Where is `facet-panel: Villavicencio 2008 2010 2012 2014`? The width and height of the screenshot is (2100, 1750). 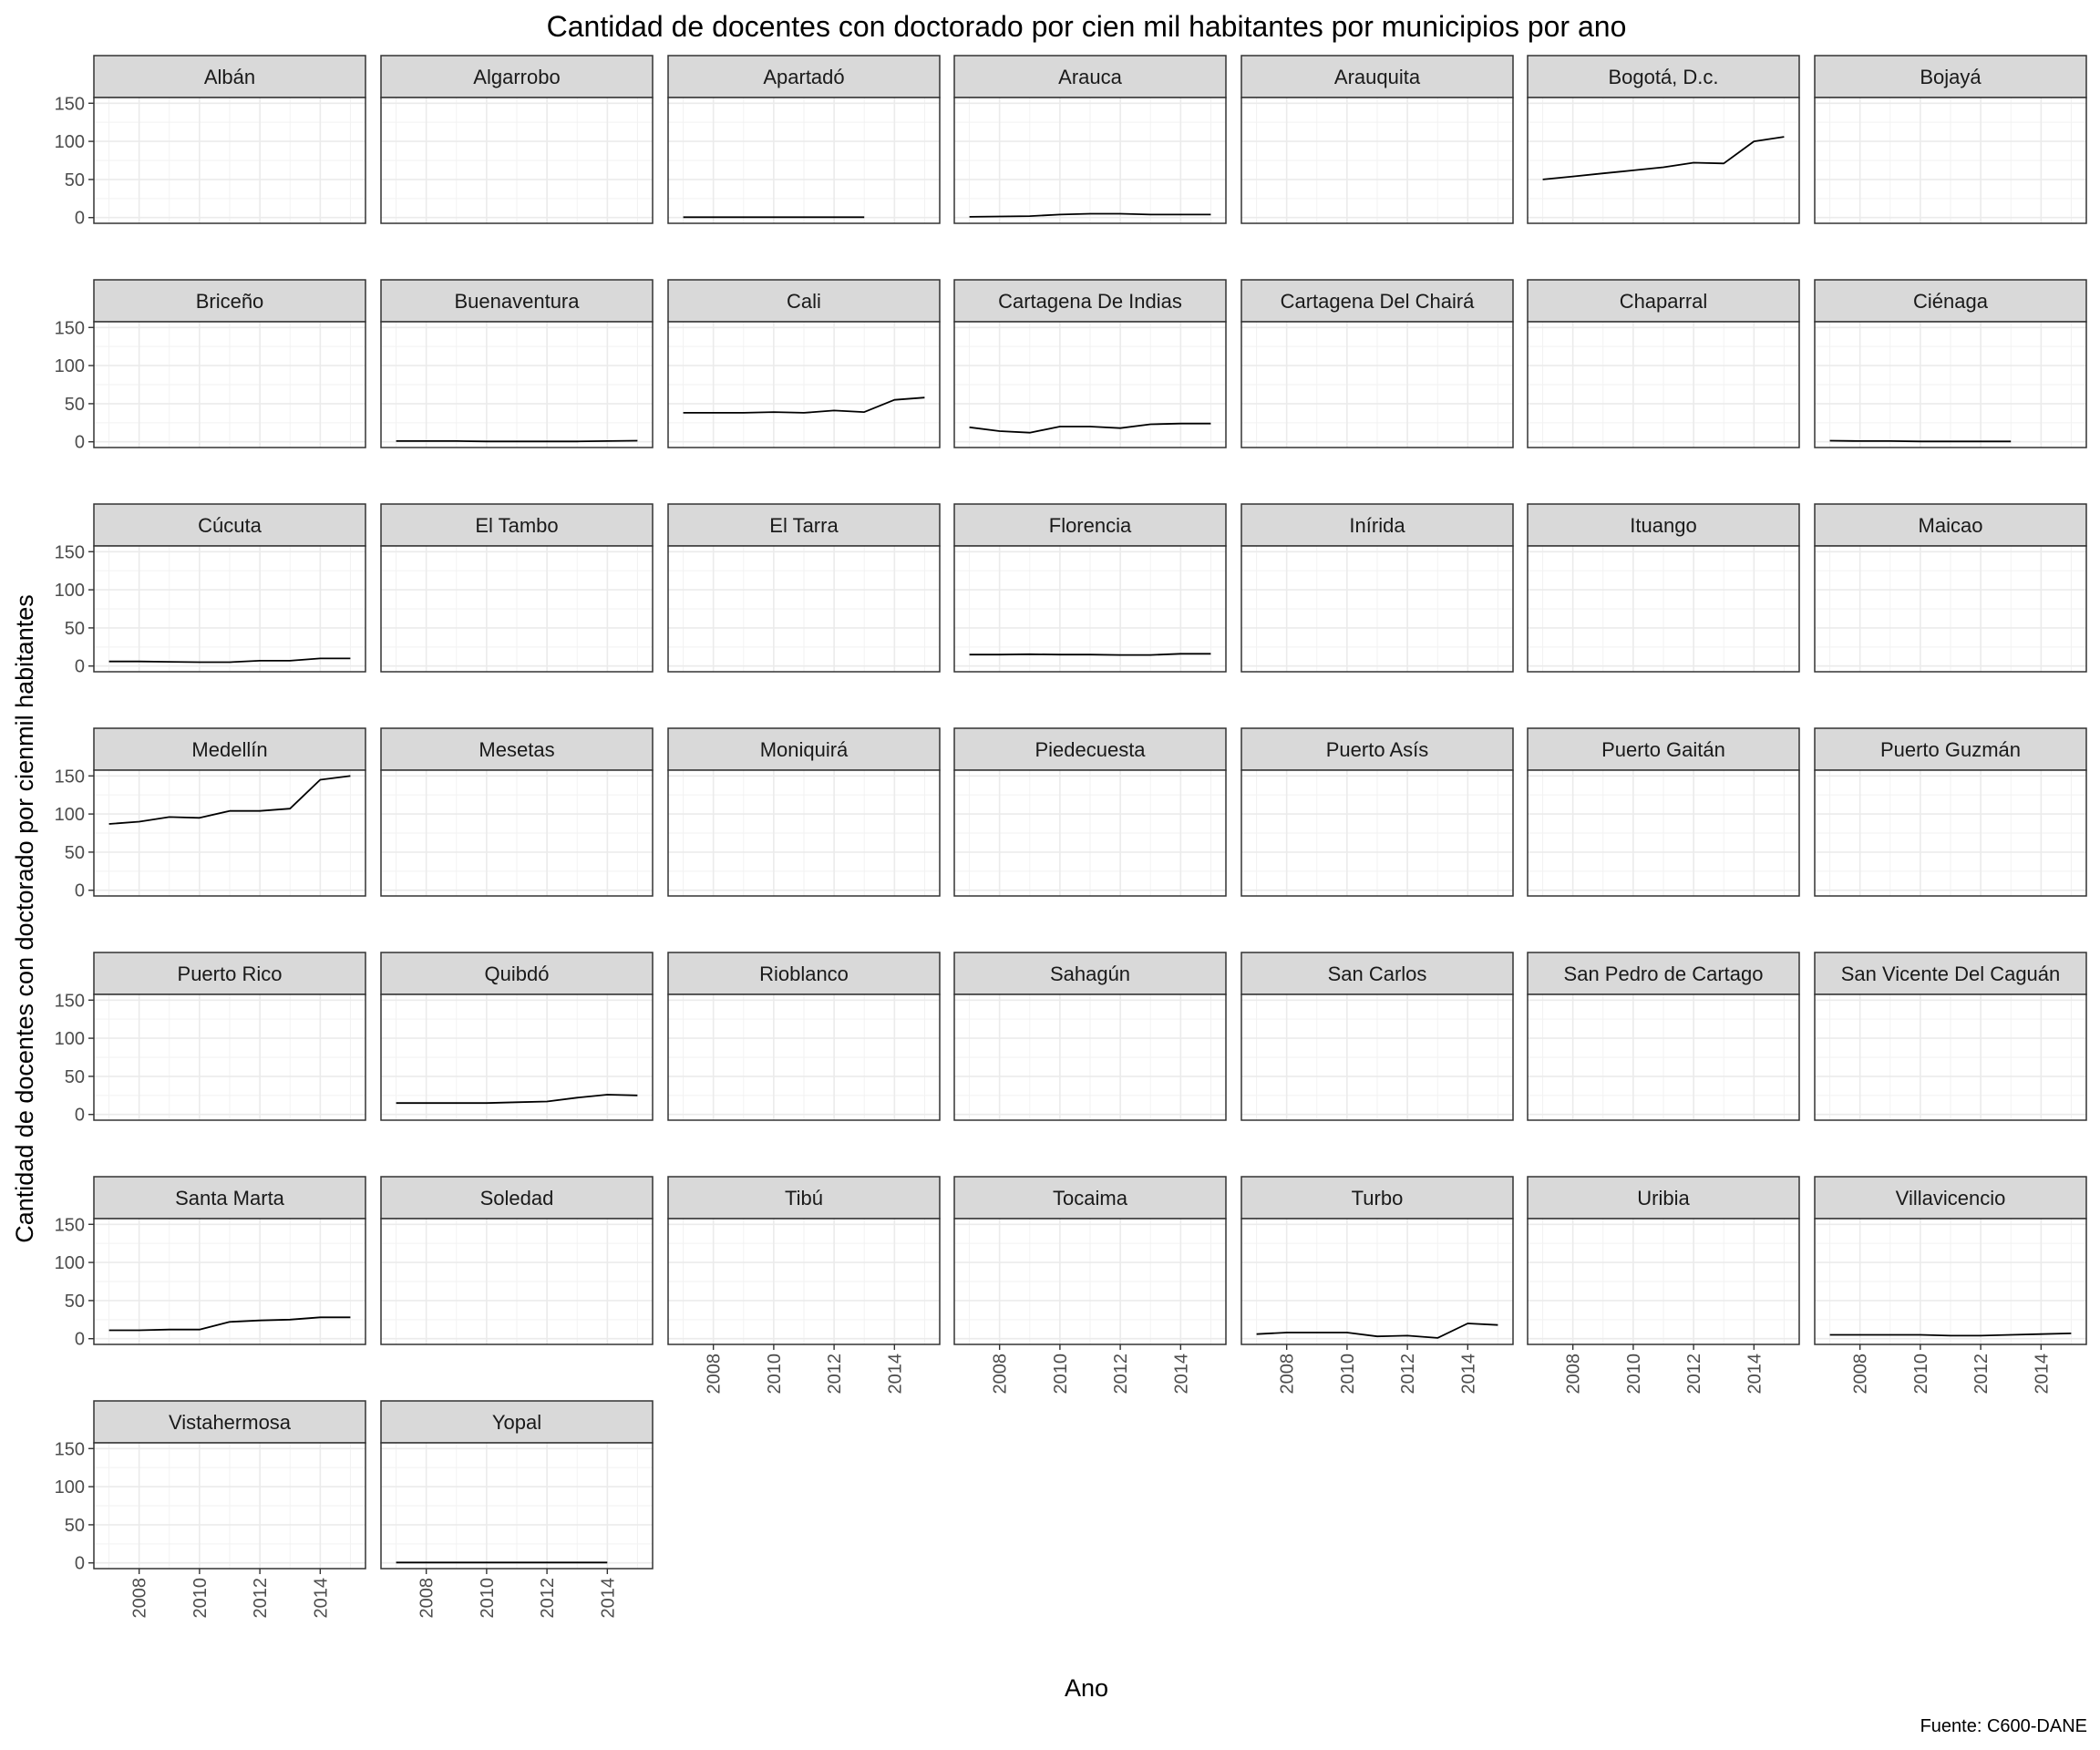 facet-panel: Villavicencio 2008 2010 2012 2014 is located at coordinates (1951, 1285).